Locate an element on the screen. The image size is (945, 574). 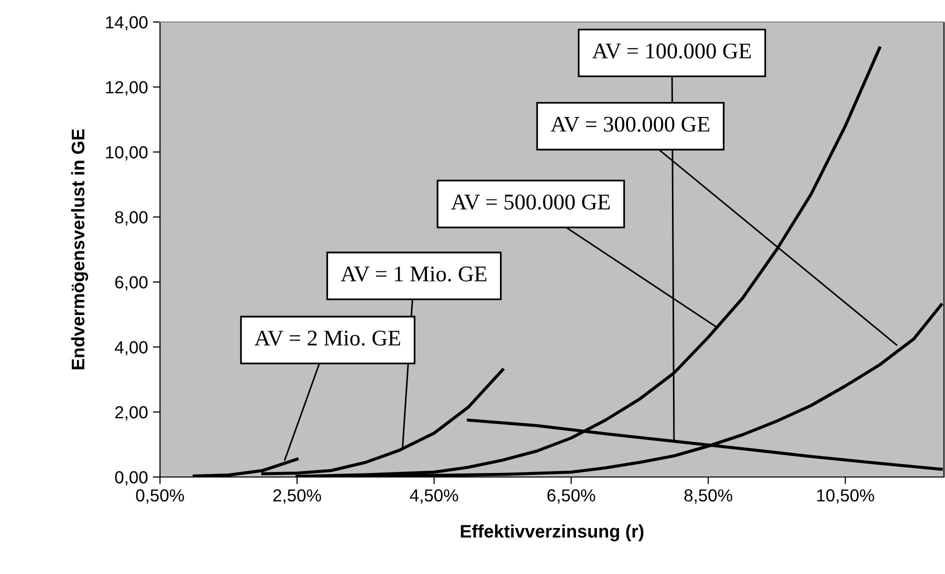
y-tick-label: 0,00 is located at coordinates (131, 478).